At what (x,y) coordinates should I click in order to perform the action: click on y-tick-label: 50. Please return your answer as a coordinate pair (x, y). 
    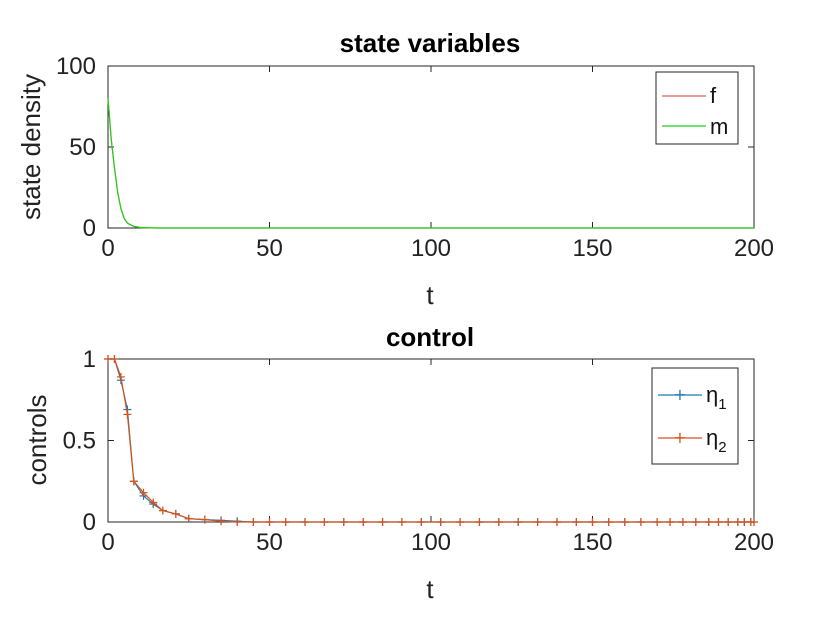
    Looking at the image, I should click on (82, 147).